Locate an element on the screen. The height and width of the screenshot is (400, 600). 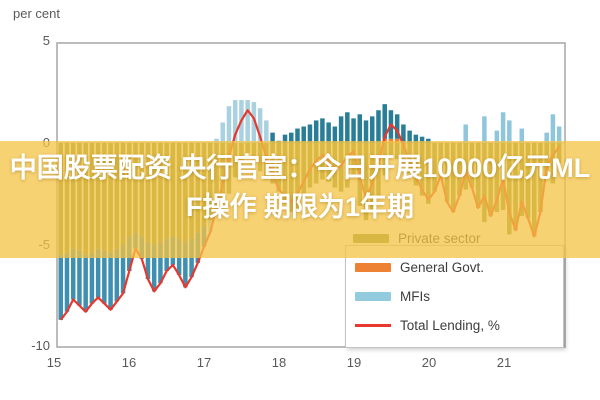
general-govt-swatch is located at coordinates (373, 267).